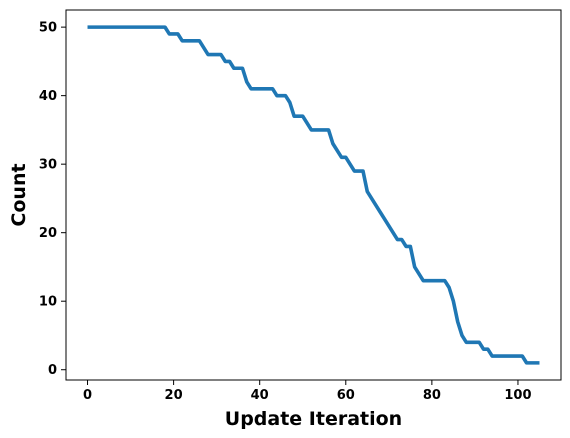 The height and width of the screenshot is (438, 570). Describe the element at coordinates (87, 395) in the screenshot. I see `x-tick-label: 0` at that location.